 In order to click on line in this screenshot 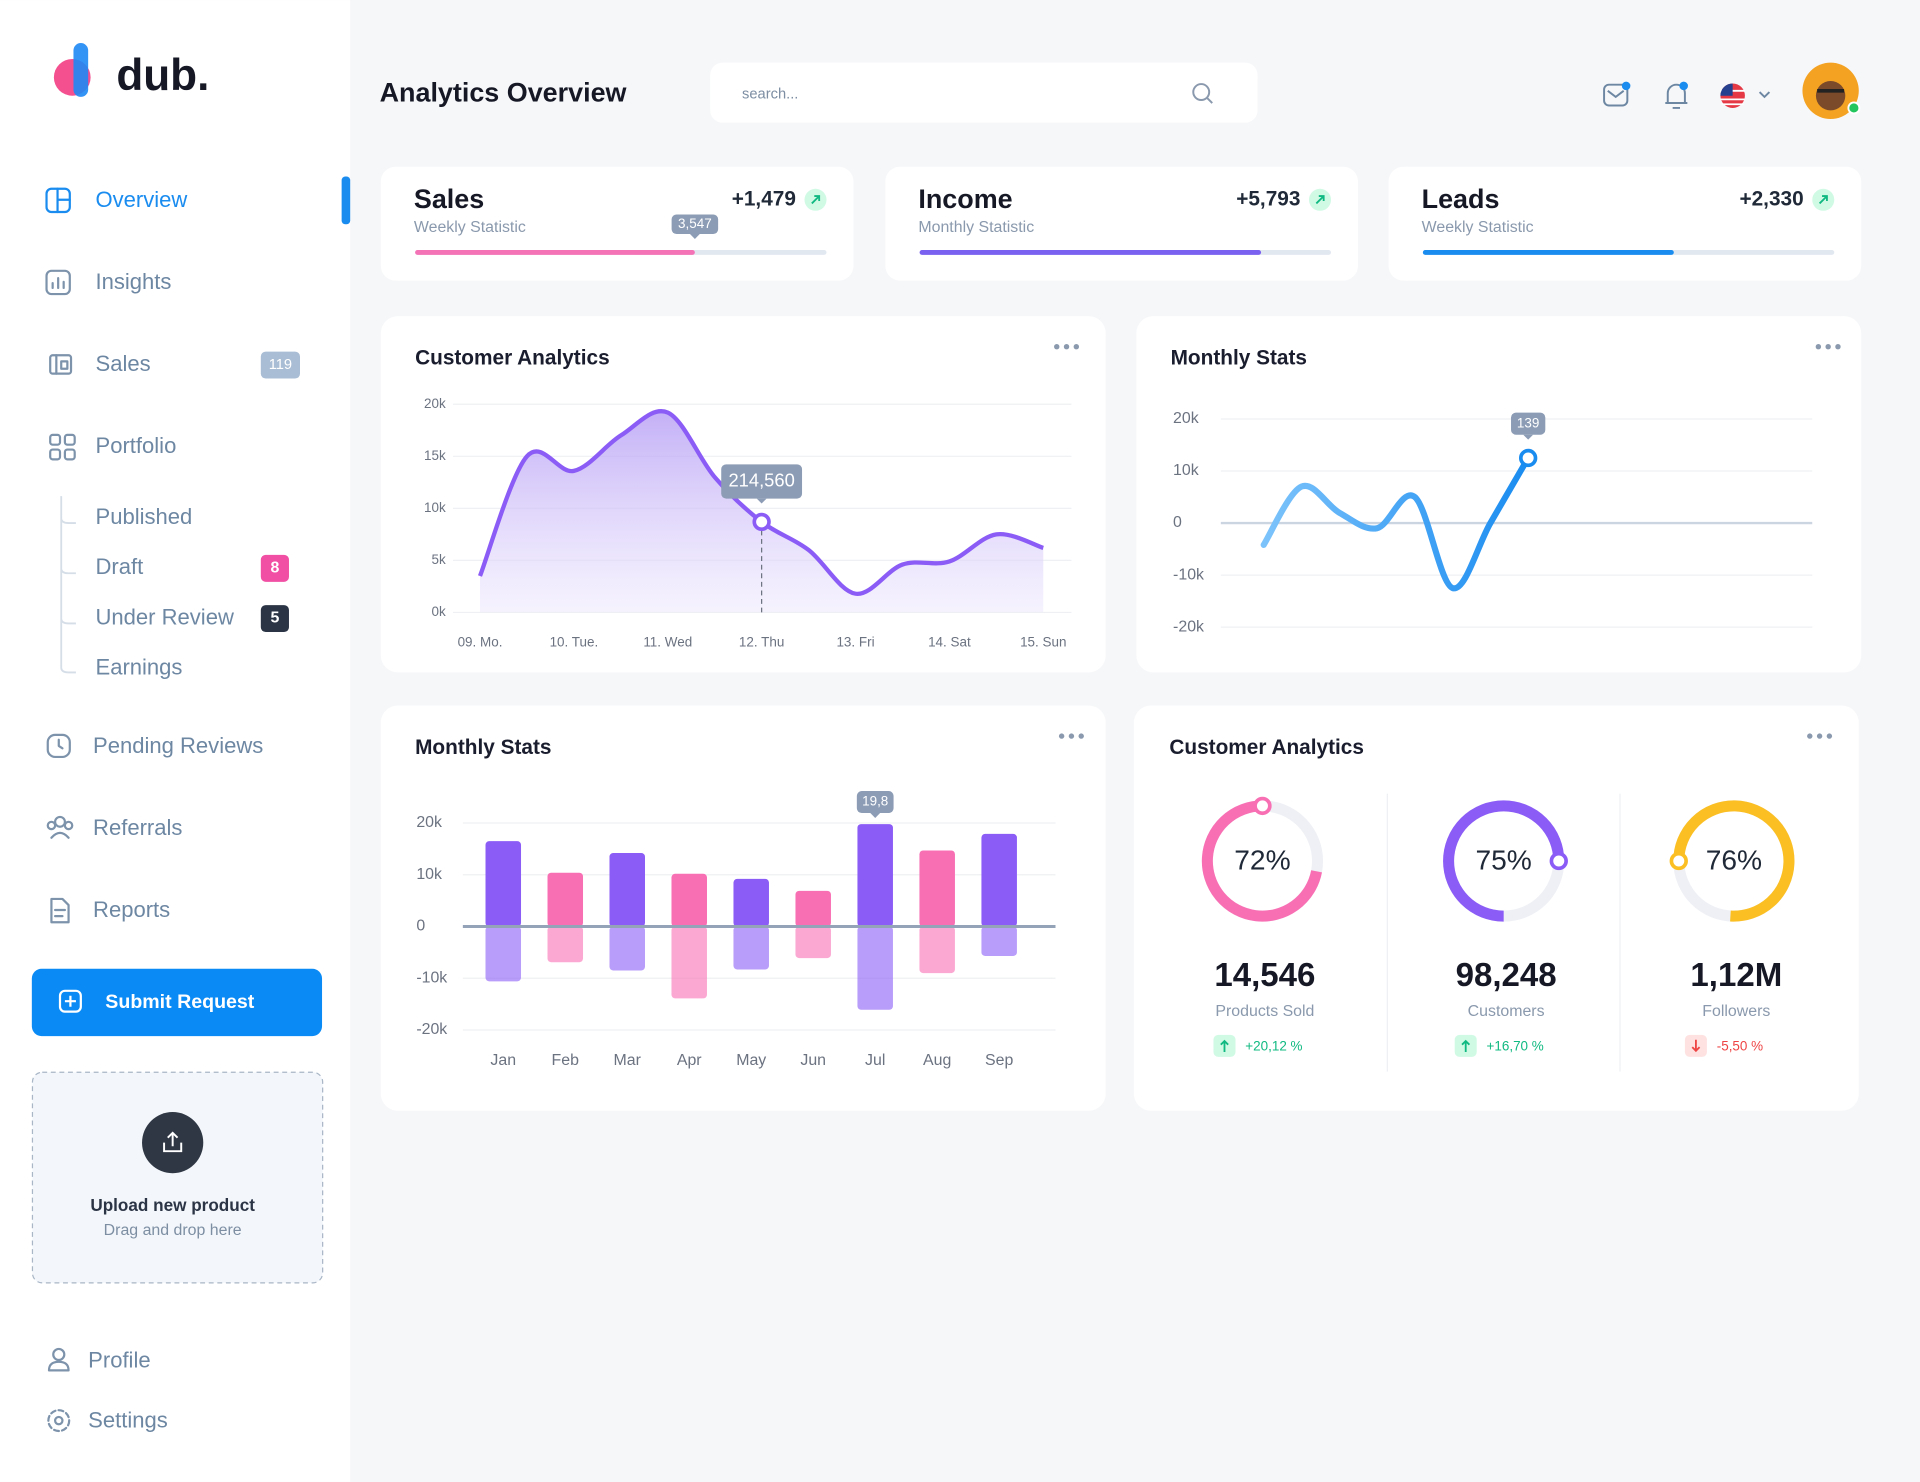, I will do `click(1396, 523)`.